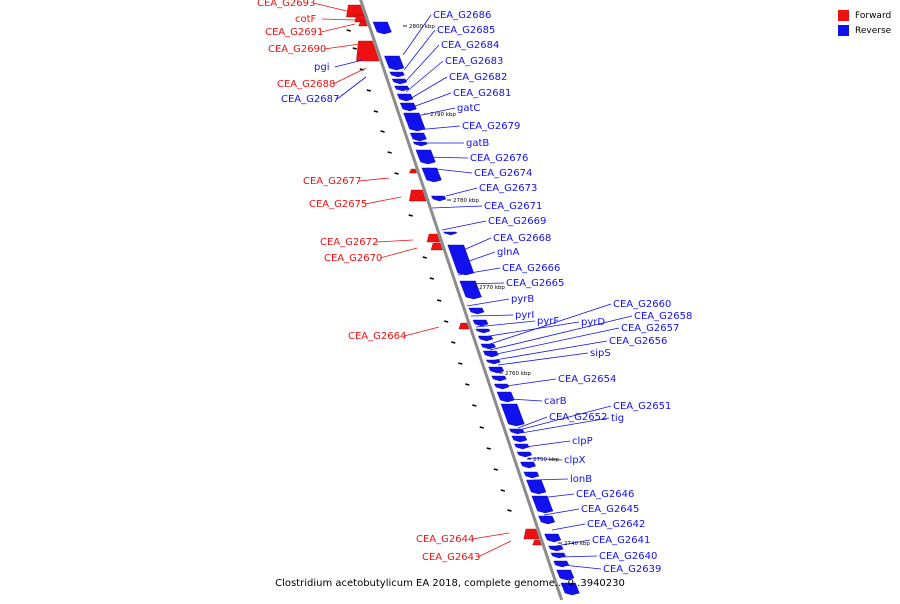 The width and height of the screenshot is (900, 604). What do you see at coordinates (466, 201) in the screenshot?
I see `tick-label: 2780 kbp` at bounding box center [466, 201].